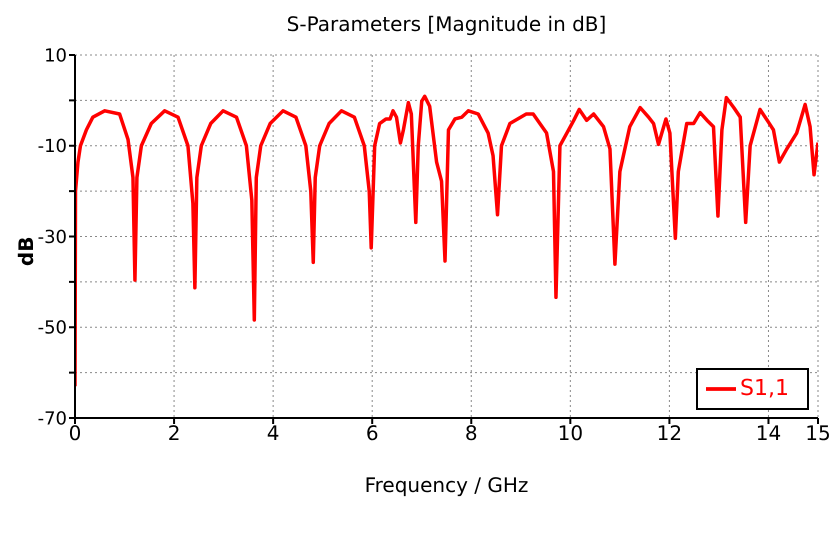 Image resolution: width=833 pixels, height=552 pixels. Describe the element at coordinates (55, 55) in the screenshot. I see `y-tick-label: 10` at that location.